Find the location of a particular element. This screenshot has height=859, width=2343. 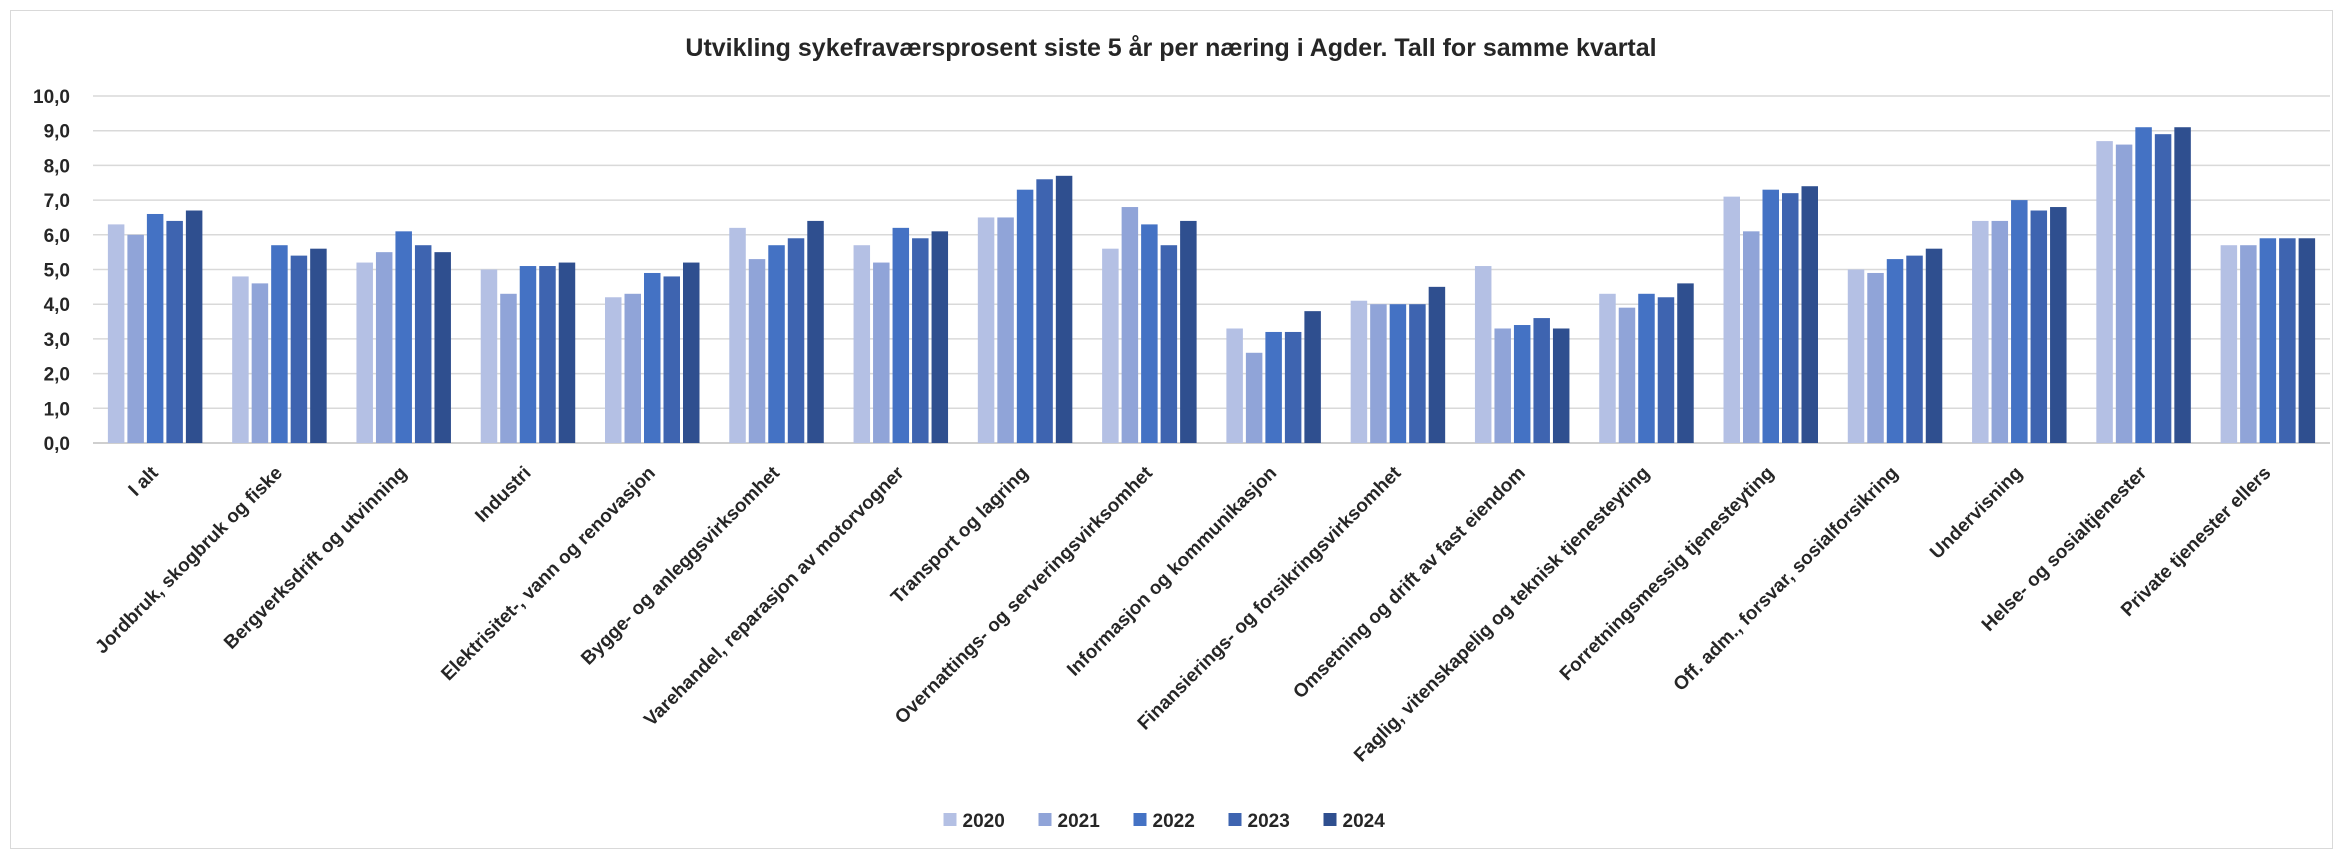

legend-label: 2024 is located at coordinates (1364, 821).